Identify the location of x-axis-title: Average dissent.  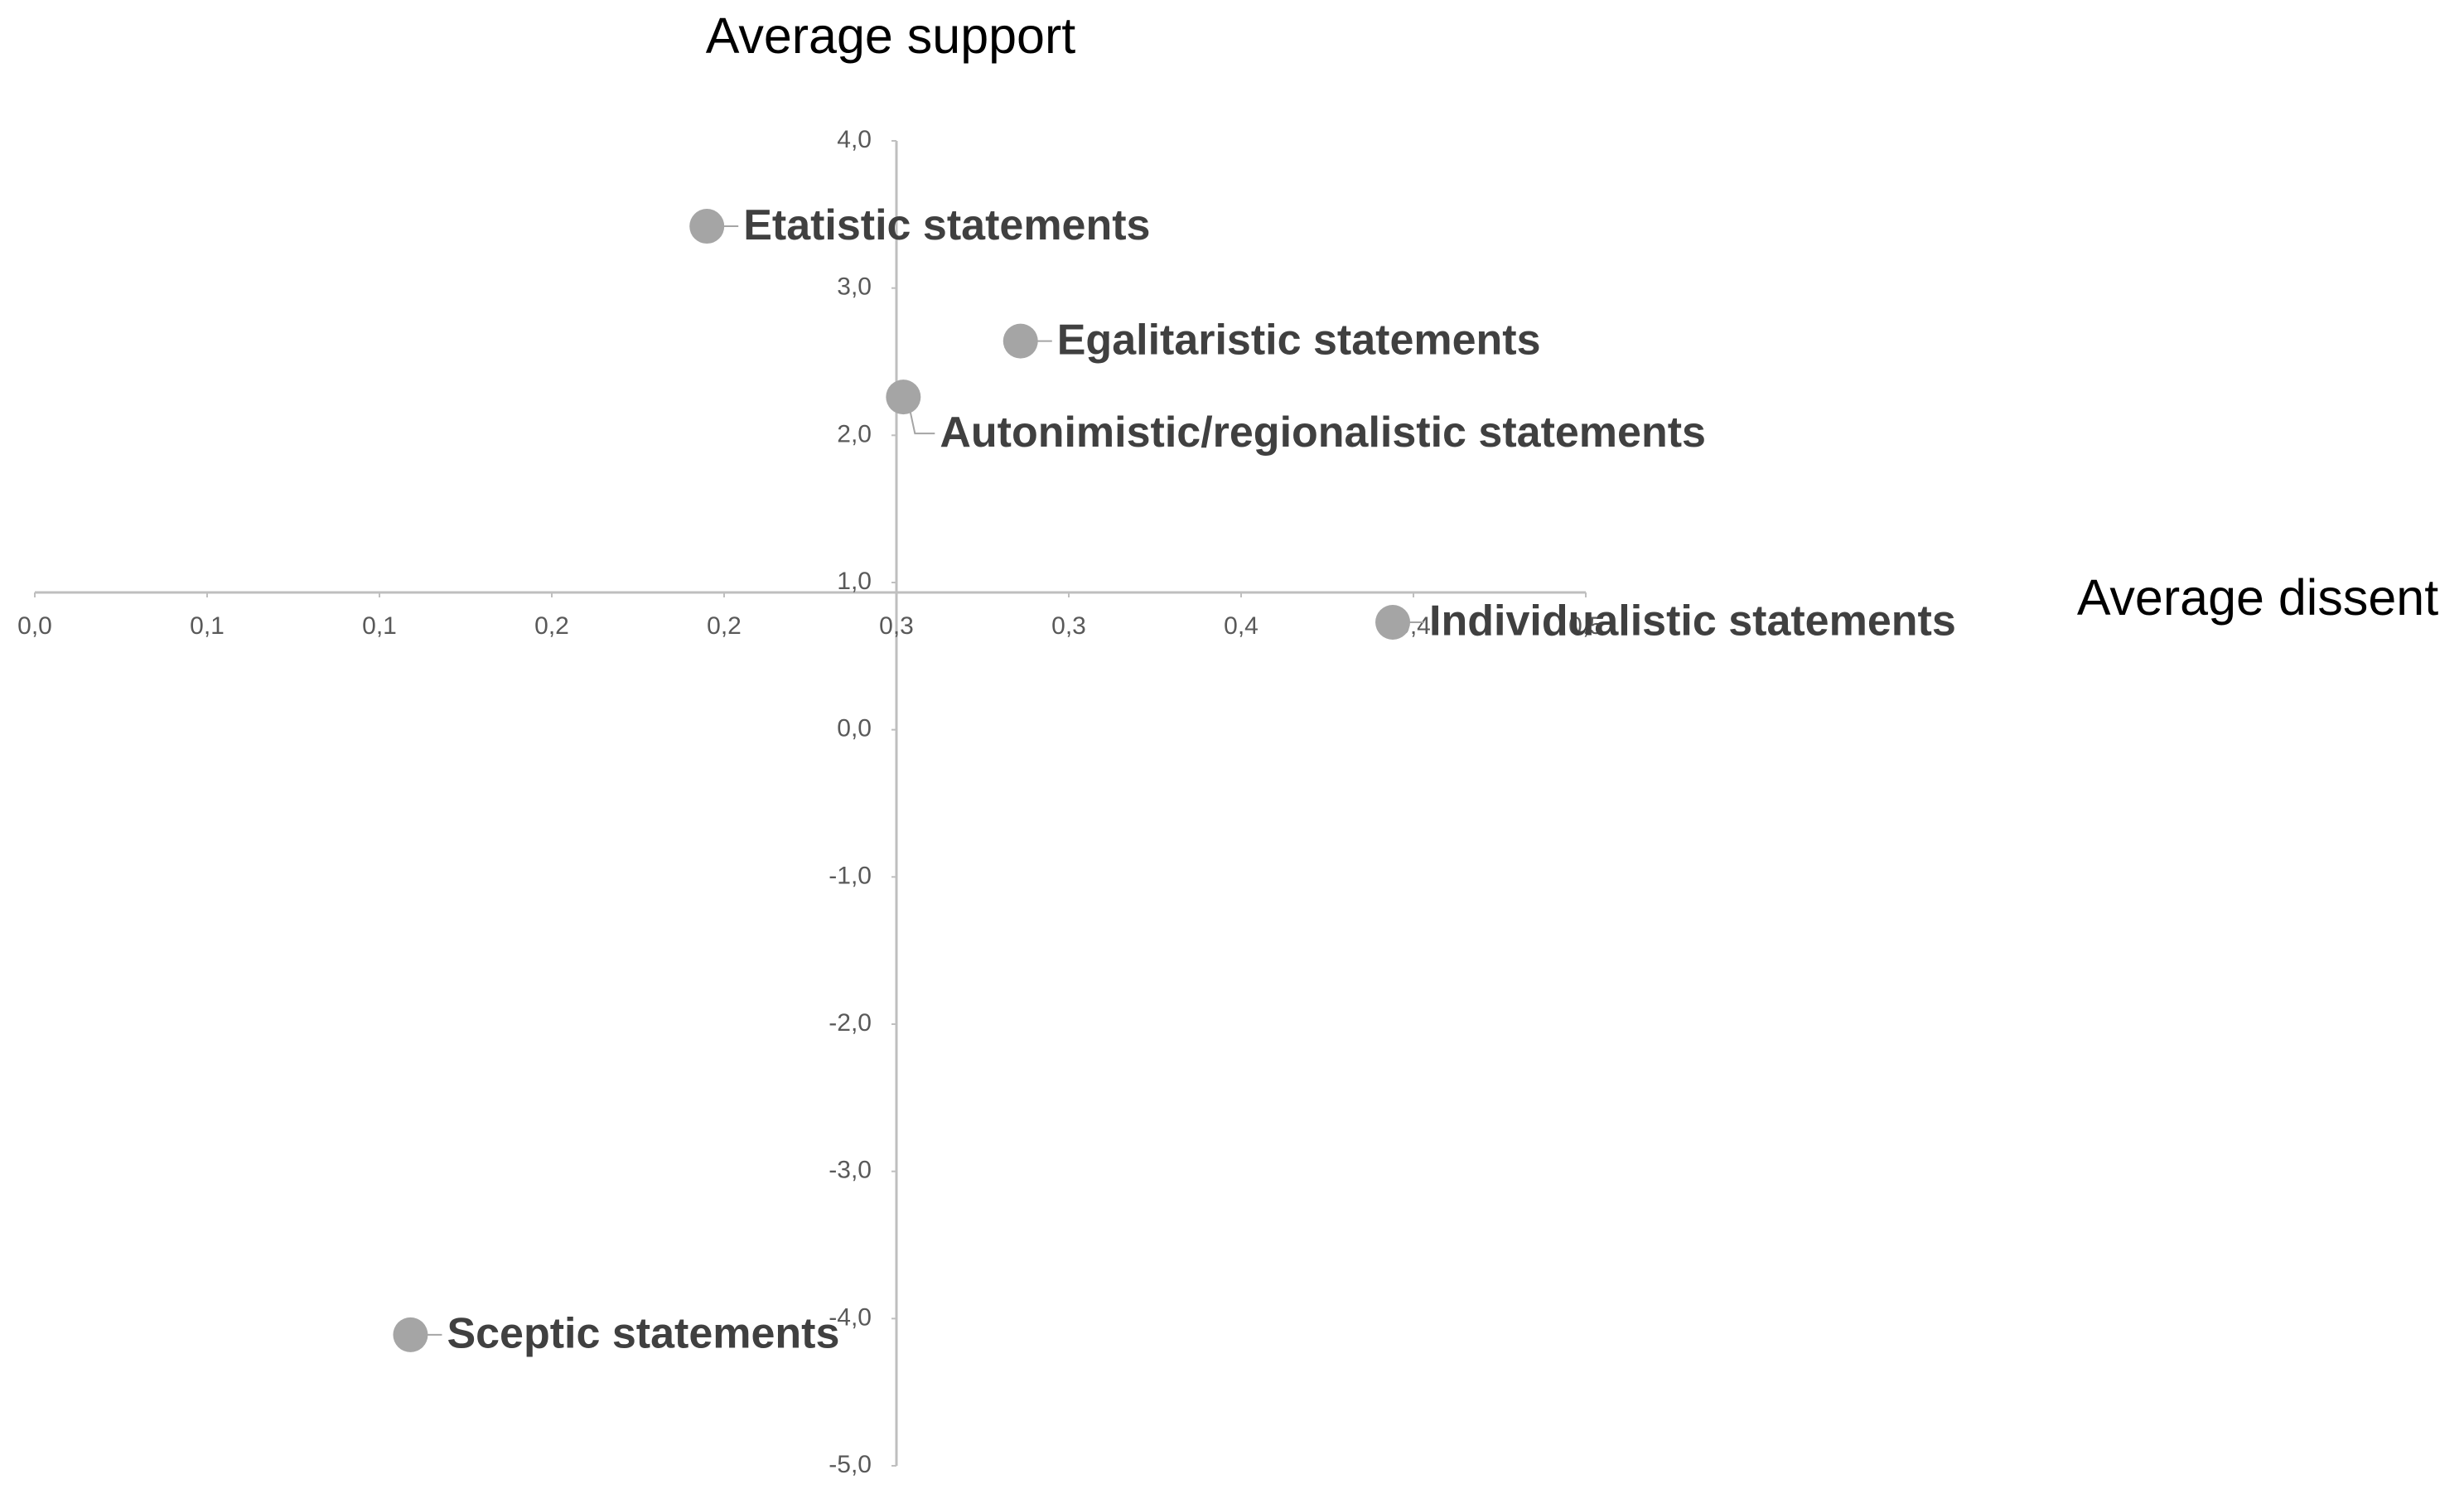
(2257, 597).